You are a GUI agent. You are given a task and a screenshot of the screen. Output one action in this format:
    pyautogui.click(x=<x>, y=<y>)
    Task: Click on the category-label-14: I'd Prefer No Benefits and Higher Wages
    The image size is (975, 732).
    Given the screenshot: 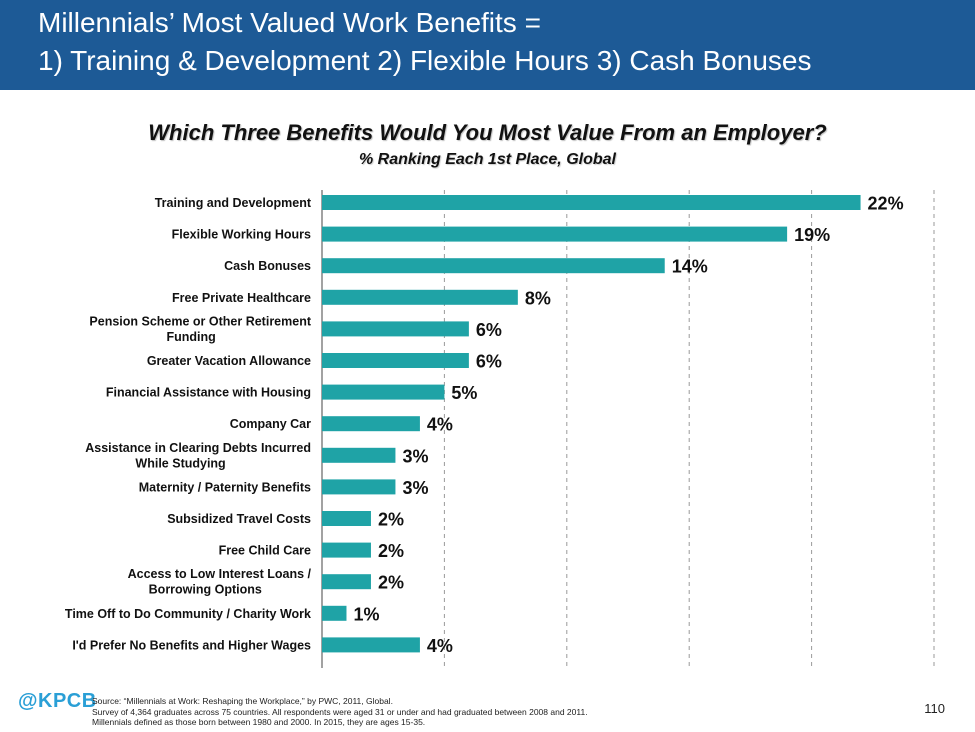 What is the action you would take?
    pyautogui.click(x=191, y=645)
    